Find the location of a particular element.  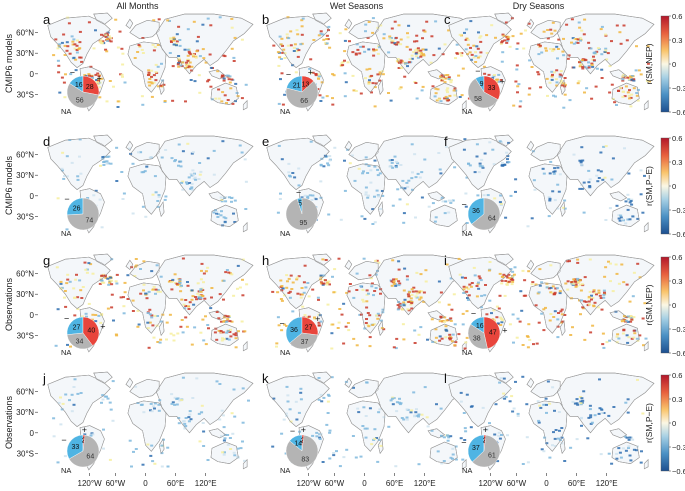

lat-tick-label: 30°N is located at coordinates (25, 175).